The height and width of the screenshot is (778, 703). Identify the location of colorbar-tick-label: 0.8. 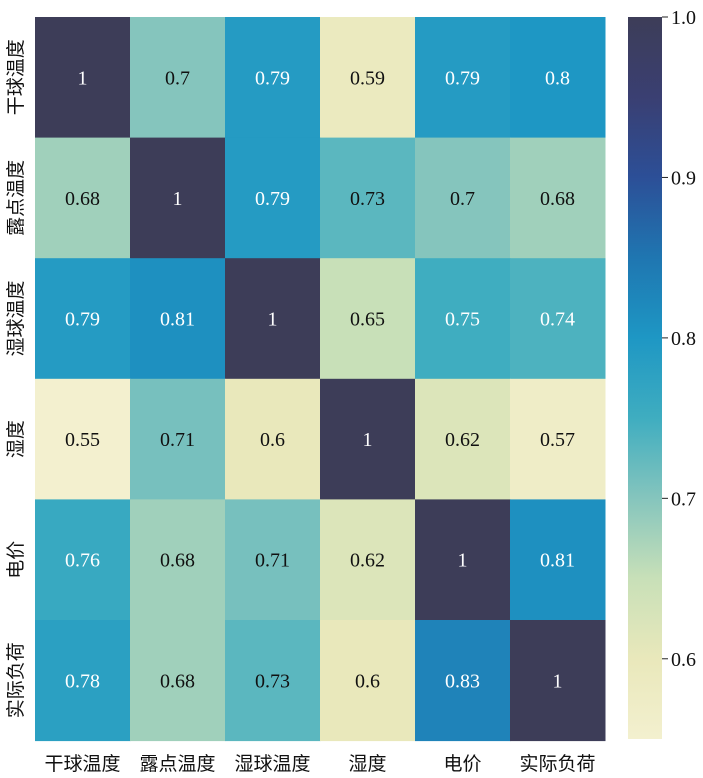
(683, 339).